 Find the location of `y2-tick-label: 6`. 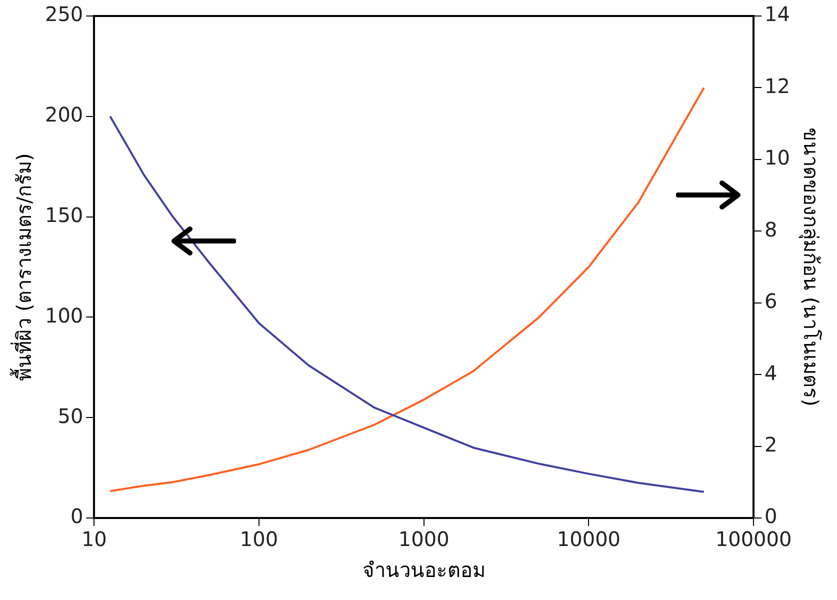

y2-tick-label: 6 is located at coordinates (771, 301).